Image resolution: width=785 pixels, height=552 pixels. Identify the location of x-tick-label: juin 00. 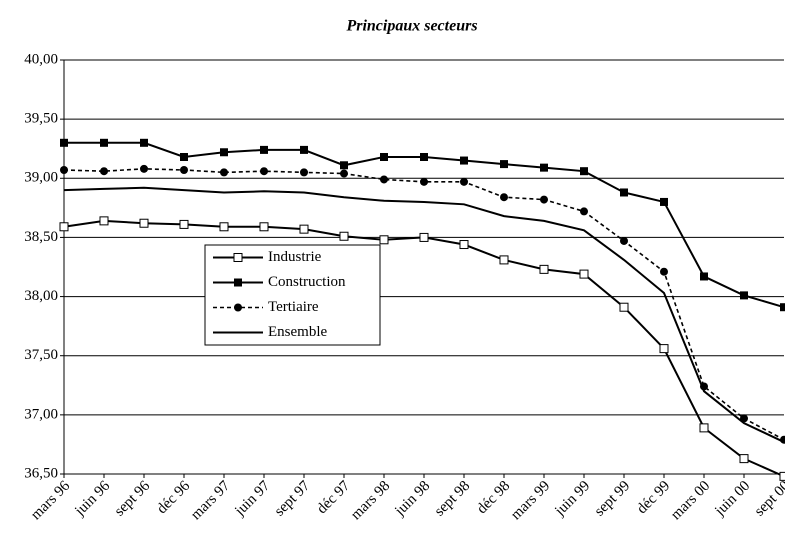
(732, 499).